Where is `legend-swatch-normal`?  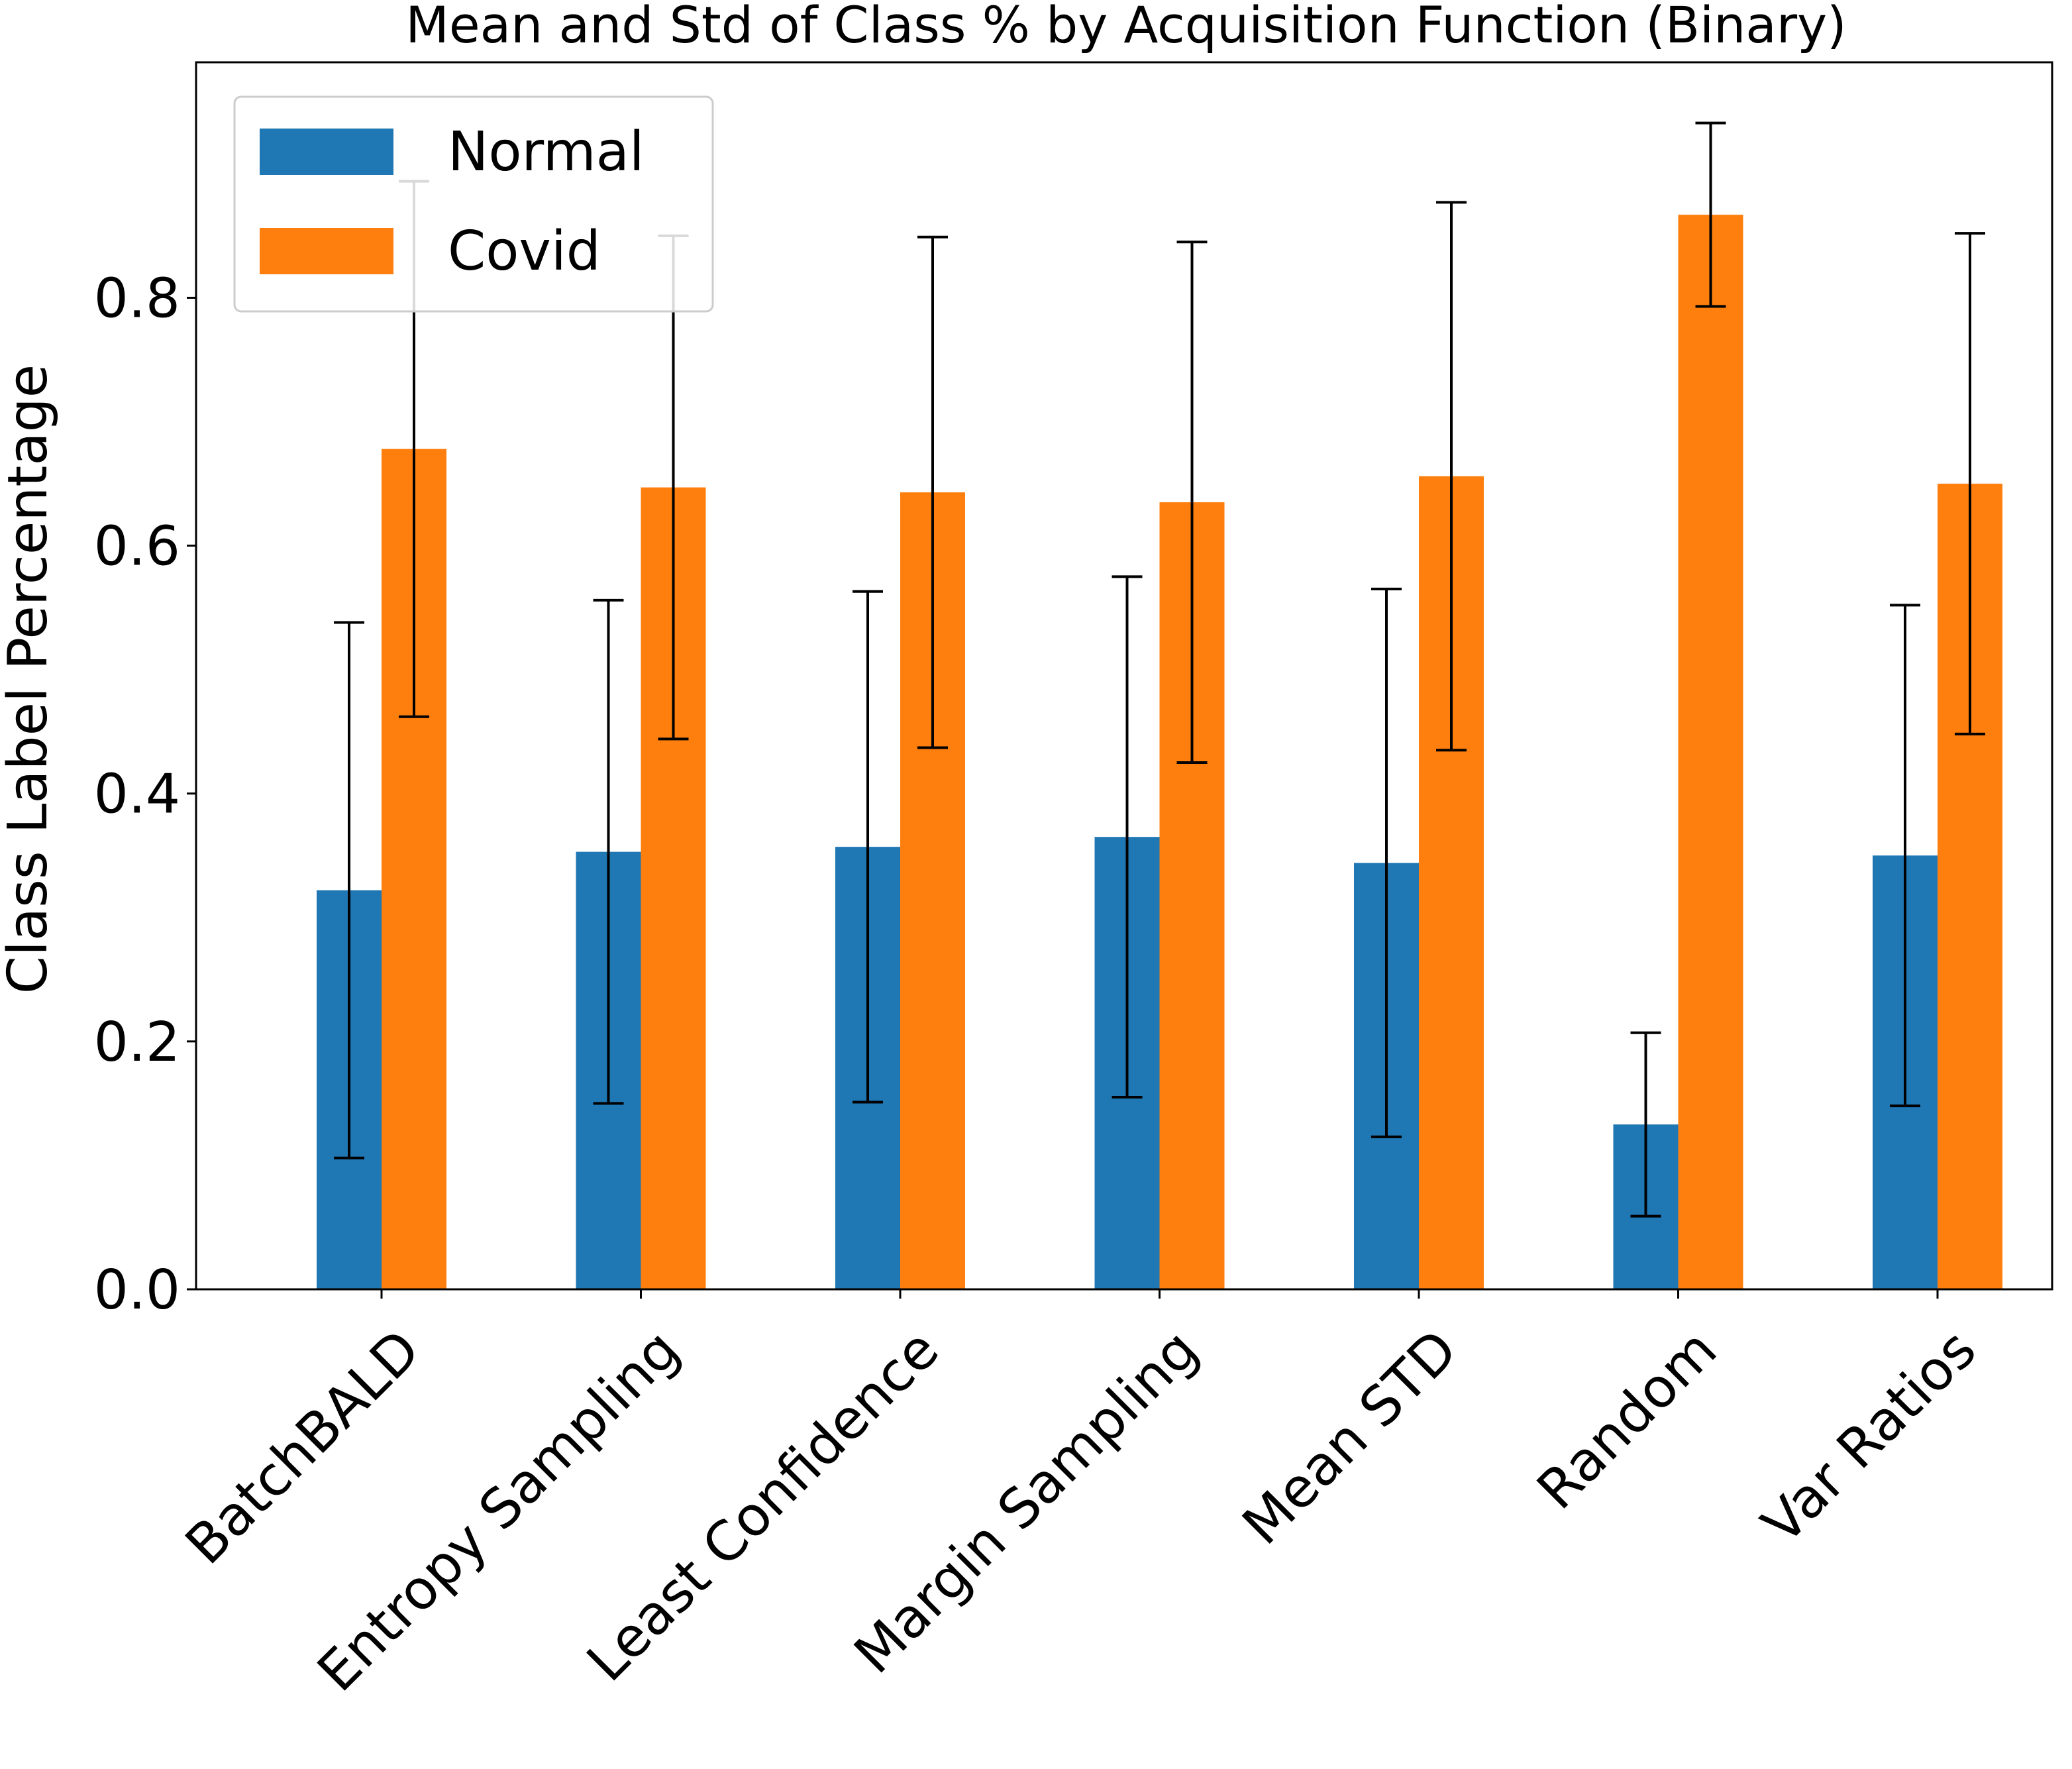
legend-swatch-normal is located at coordinates (326, 152).